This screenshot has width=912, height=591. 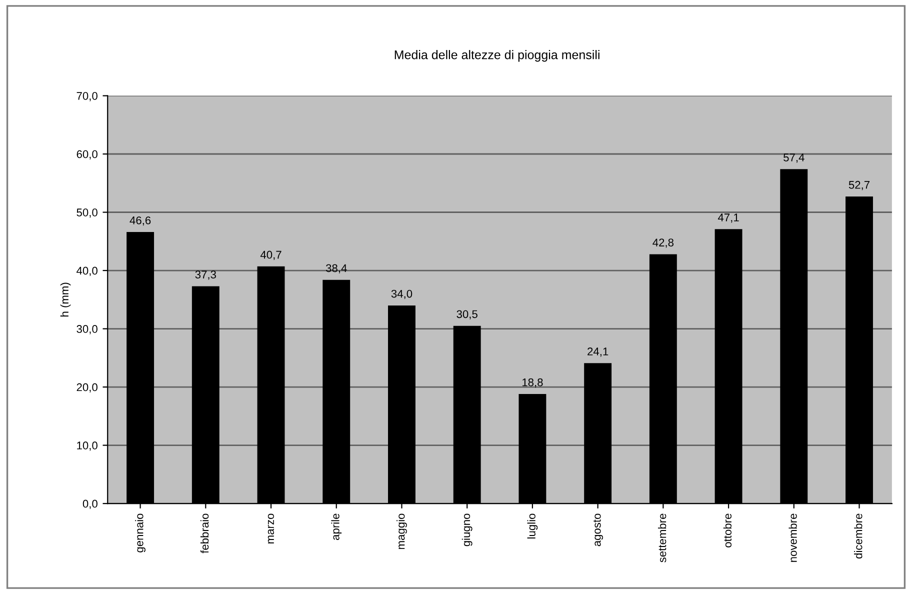 What do you see at coordinates (792, 538) in the screenshot?
I see `x-tick-label: novembre` at bounding box center [792, 538].